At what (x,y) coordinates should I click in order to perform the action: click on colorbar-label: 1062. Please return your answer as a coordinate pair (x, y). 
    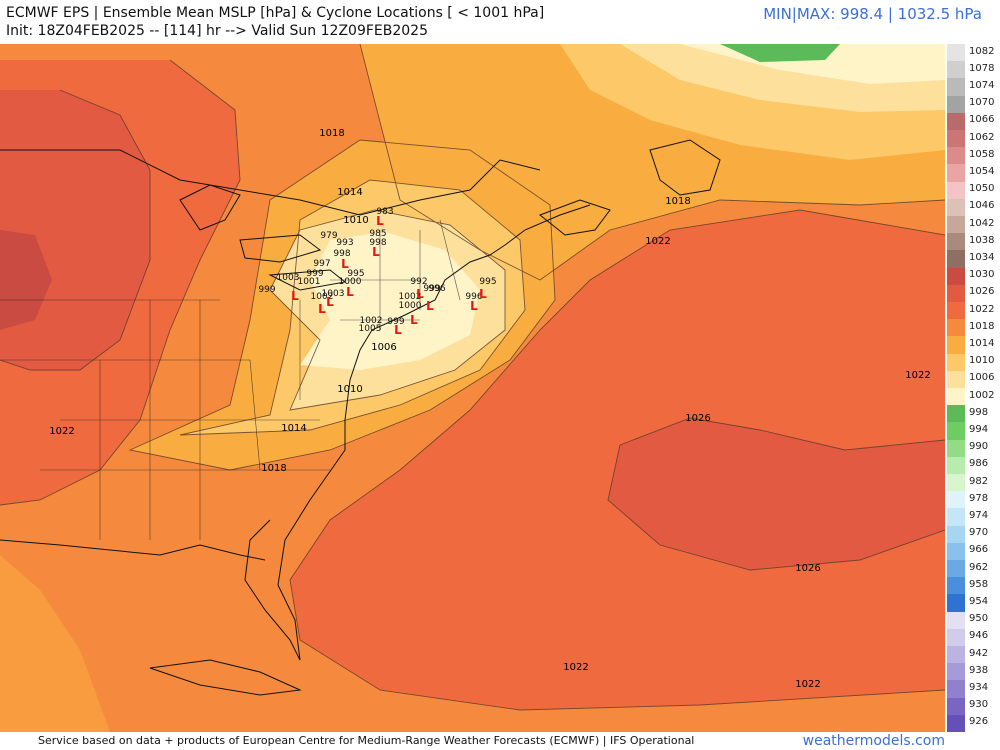
    Looking at the image, I should click on (982, 137).